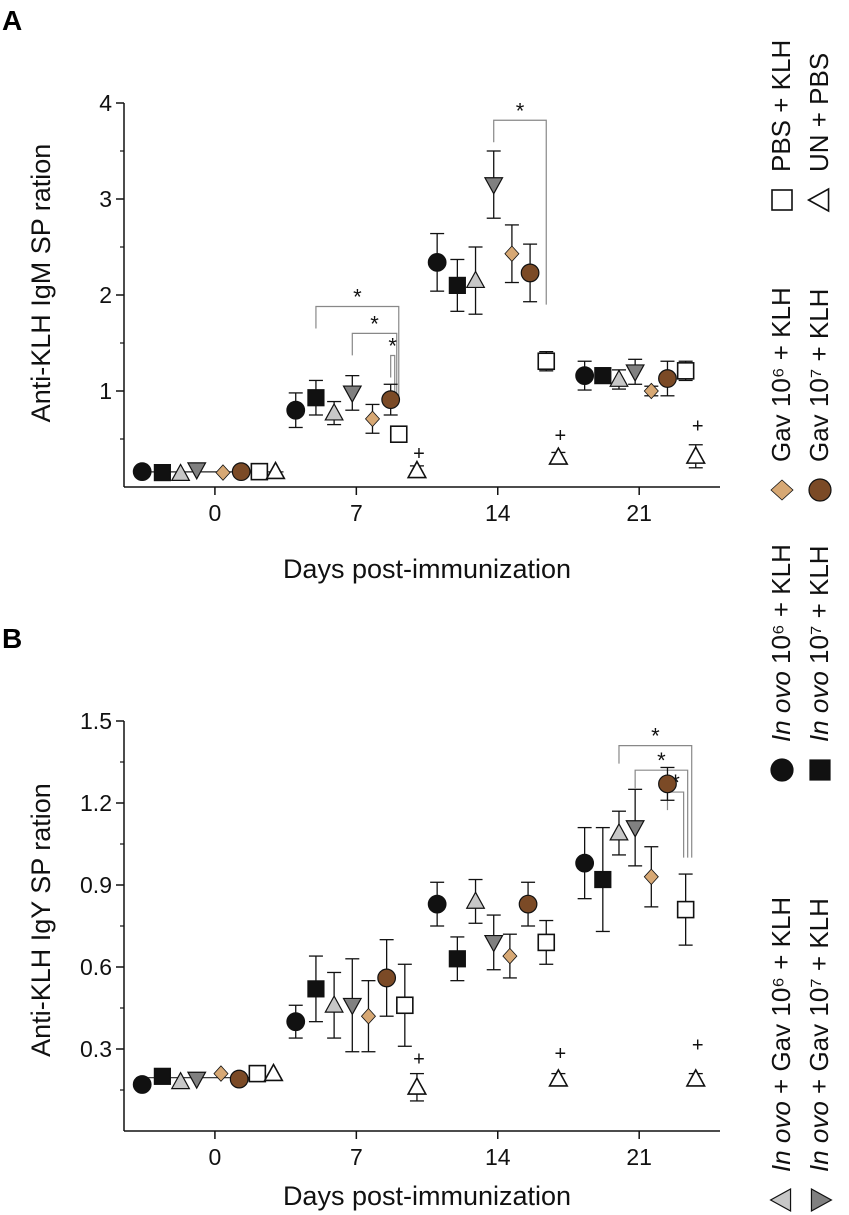 This screenshot has height=1215, width=849. What do you see at coordinates (781, 106) in the screenshot?
I see `legend-item-pbs-label: PBS + KLH` at bounding box center [781, 106].